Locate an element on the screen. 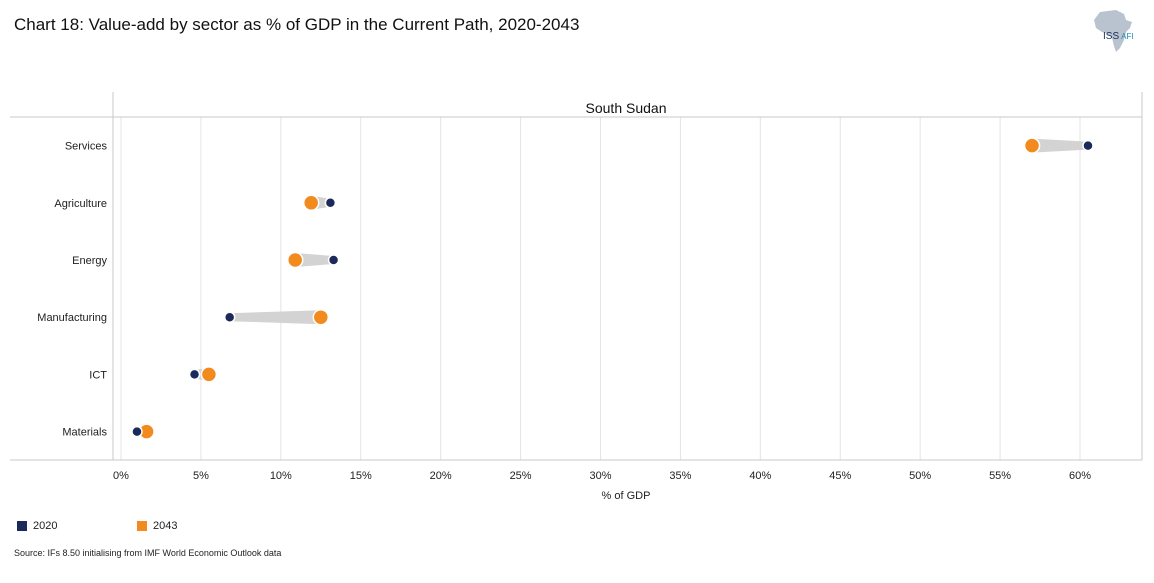  point-2043-services is located at coordinates (1032, 145).